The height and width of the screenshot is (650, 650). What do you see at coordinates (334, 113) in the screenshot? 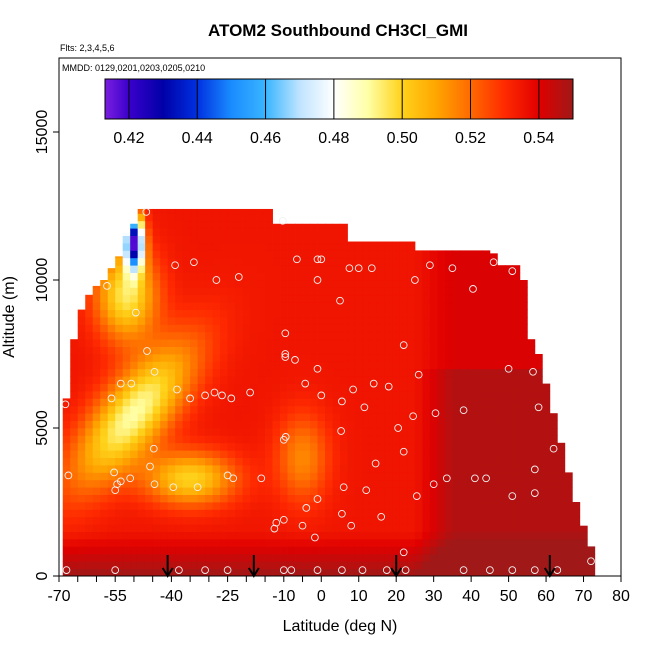
I see `colorbar-ticks: 0.42 0.44 0.46 0.48 0.50 0.52 0.54` at bounding box center [334, 113].